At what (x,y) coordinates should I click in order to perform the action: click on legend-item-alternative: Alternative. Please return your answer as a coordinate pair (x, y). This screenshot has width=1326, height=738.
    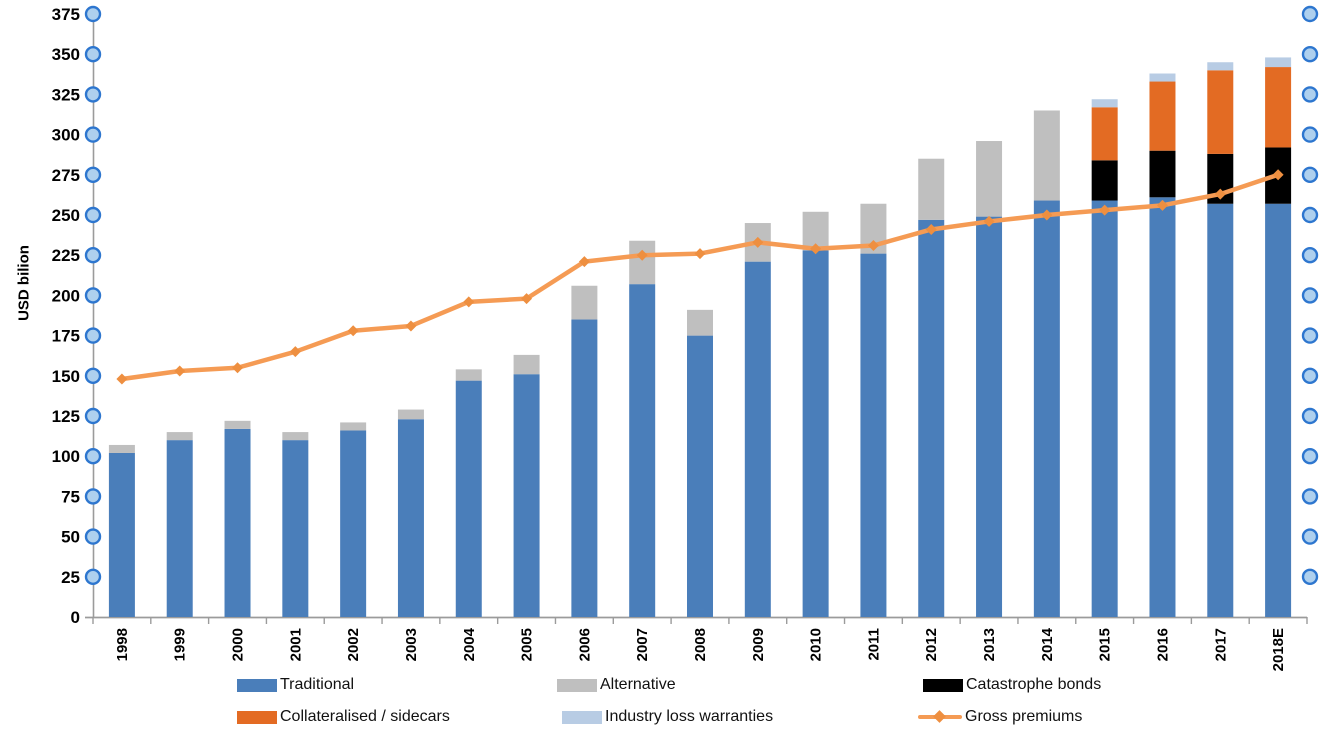
    Looking at the image, I should click on (616, 684).